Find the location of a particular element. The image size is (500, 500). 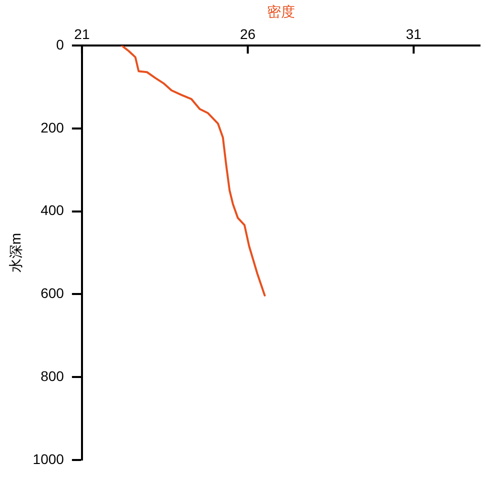

y-axis-title: 水深m is located at coordinates (15, 252).